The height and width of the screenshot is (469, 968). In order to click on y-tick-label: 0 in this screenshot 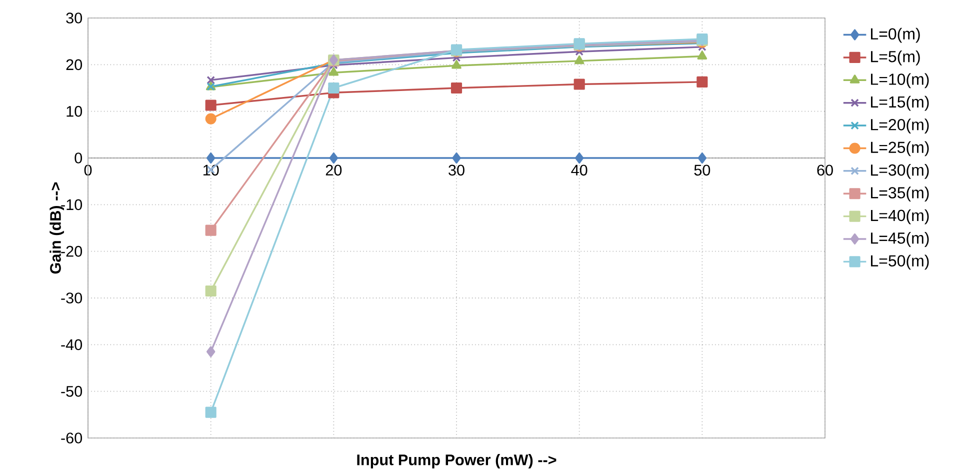, I will do `click(78, 158)`.